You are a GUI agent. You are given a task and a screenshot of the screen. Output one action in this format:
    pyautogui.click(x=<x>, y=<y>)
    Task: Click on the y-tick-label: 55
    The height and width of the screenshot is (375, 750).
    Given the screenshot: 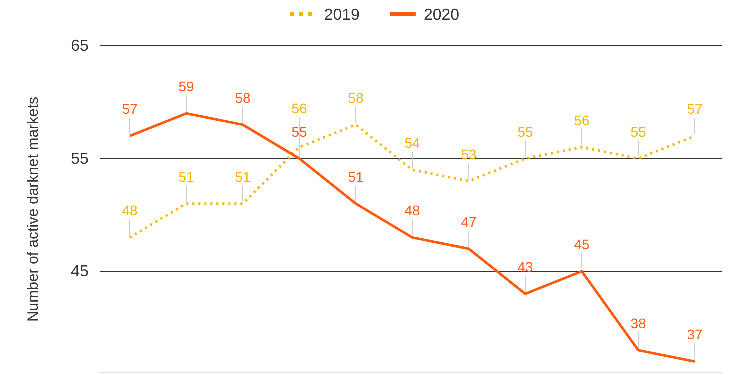 What is the action you would take?
    pyautogui.click(x=80, y=159)
    